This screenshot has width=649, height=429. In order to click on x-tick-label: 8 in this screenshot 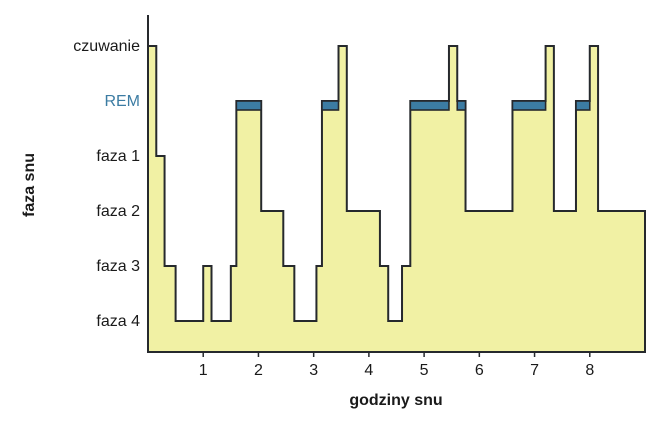, I will do `click(589, 370)`.